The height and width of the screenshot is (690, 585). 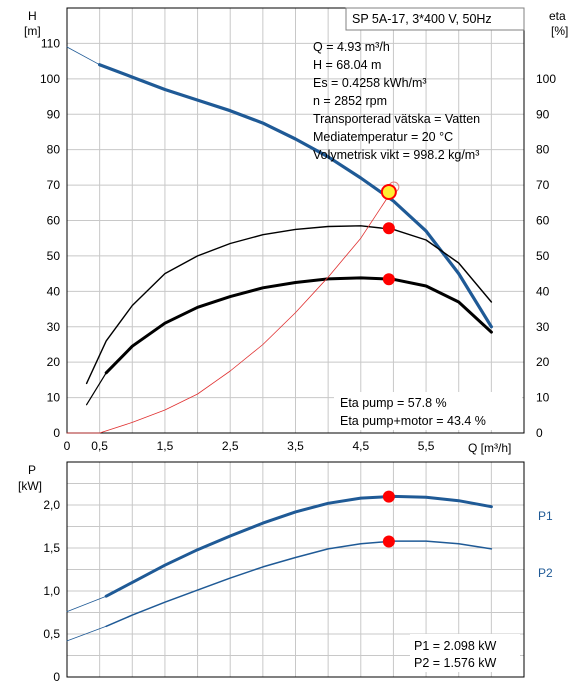 What do you see at coordinates (543, 256) in the screenshot?
I see `eta-tick-label: 50` at bounding box center [543, 256].